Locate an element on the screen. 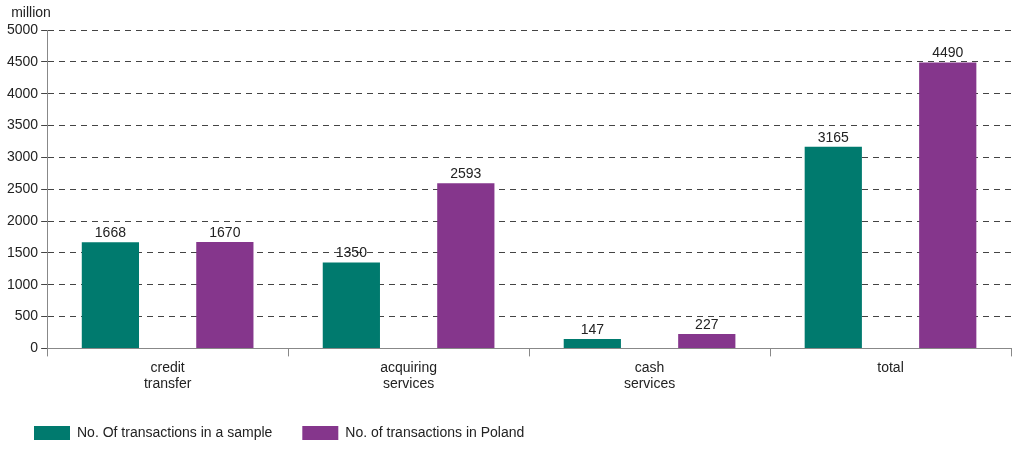 Image resolution: width=1021 pixels, height=450 pixels. x-tick-label: credit transfer is located at coordinates (167, 375).